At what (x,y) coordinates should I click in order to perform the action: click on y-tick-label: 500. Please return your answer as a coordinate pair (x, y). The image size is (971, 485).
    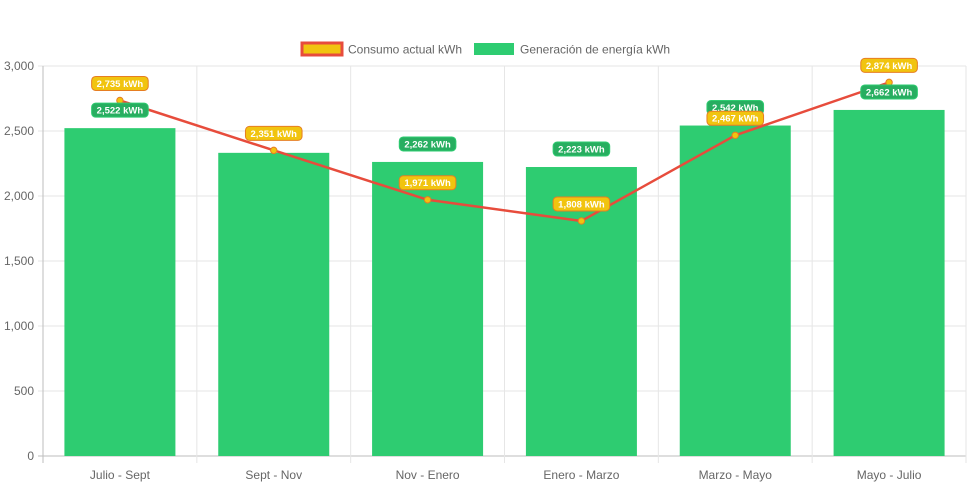
    Looking at the image, I should click on (24, 391).